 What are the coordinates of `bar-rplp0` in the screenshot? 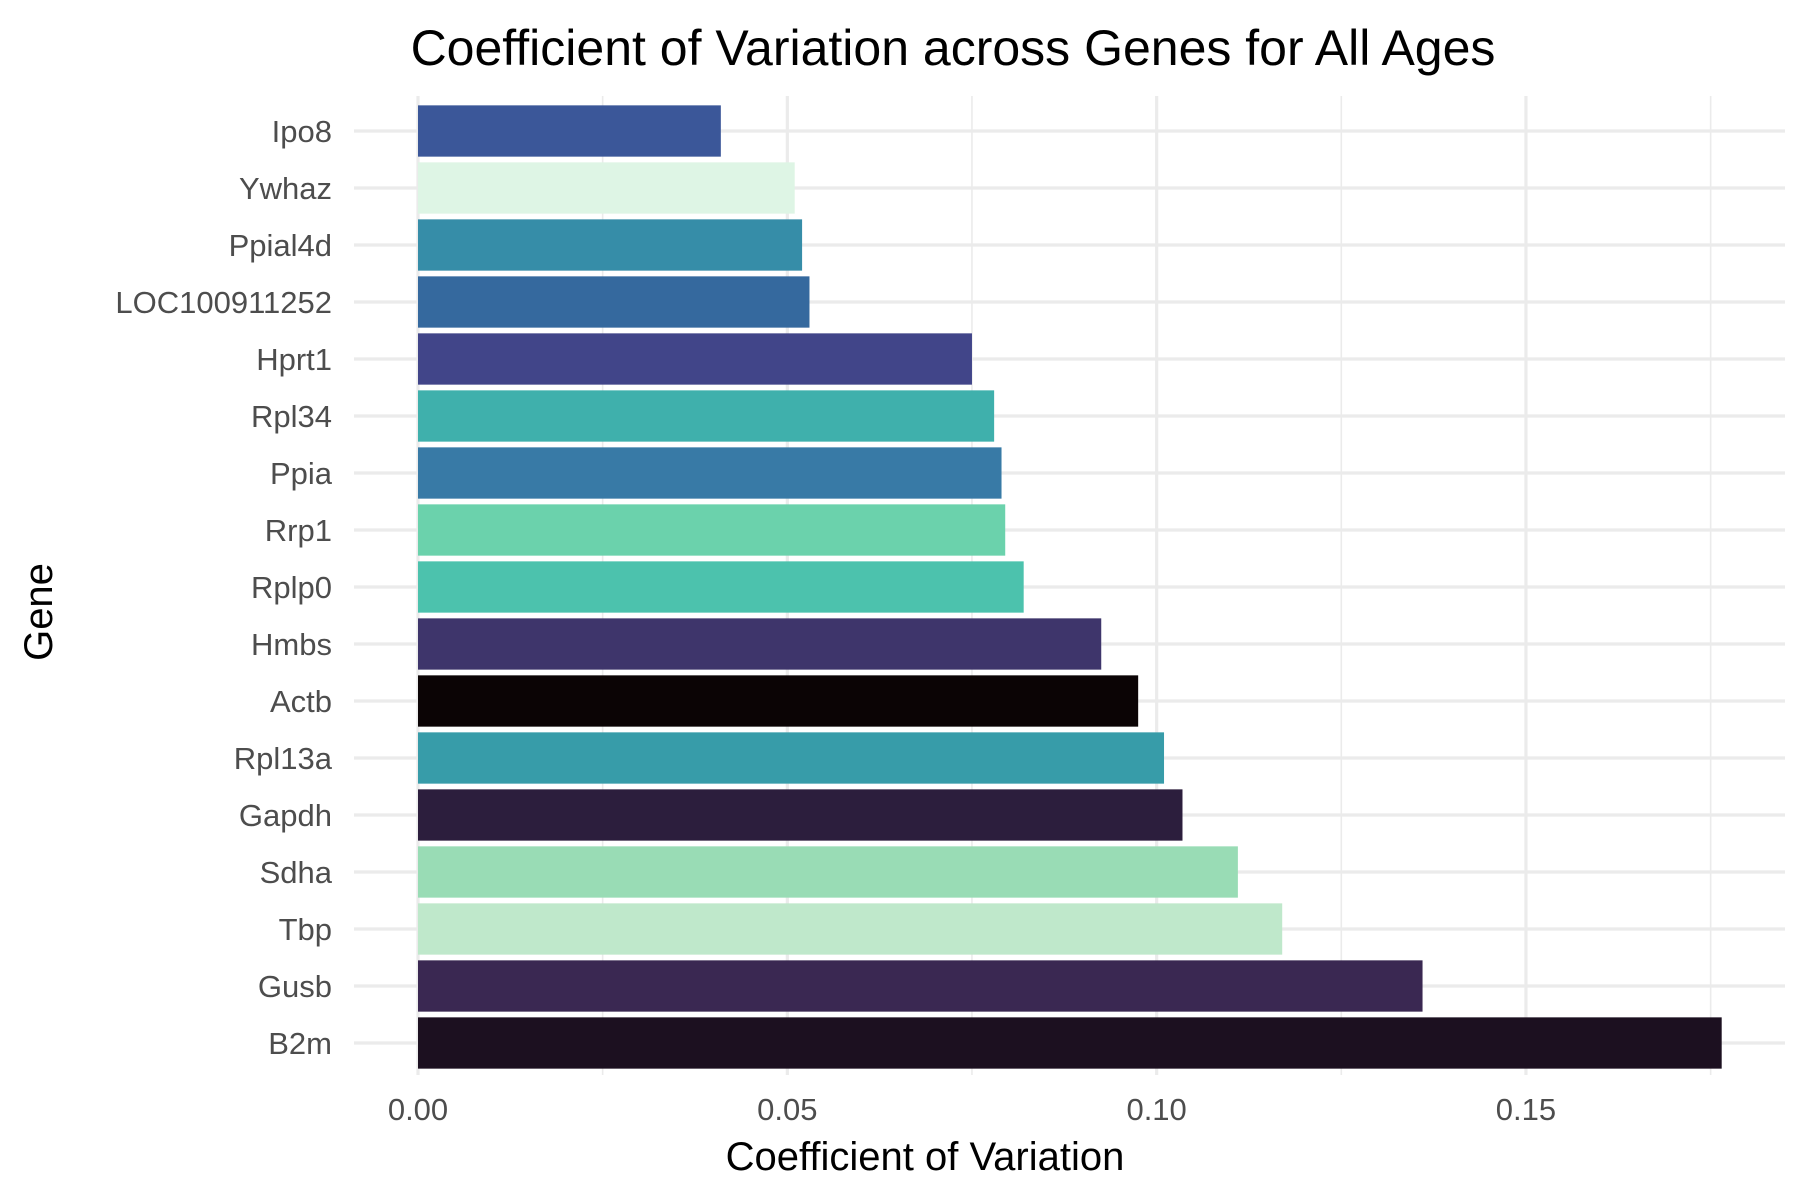 It's located at (721, 587).